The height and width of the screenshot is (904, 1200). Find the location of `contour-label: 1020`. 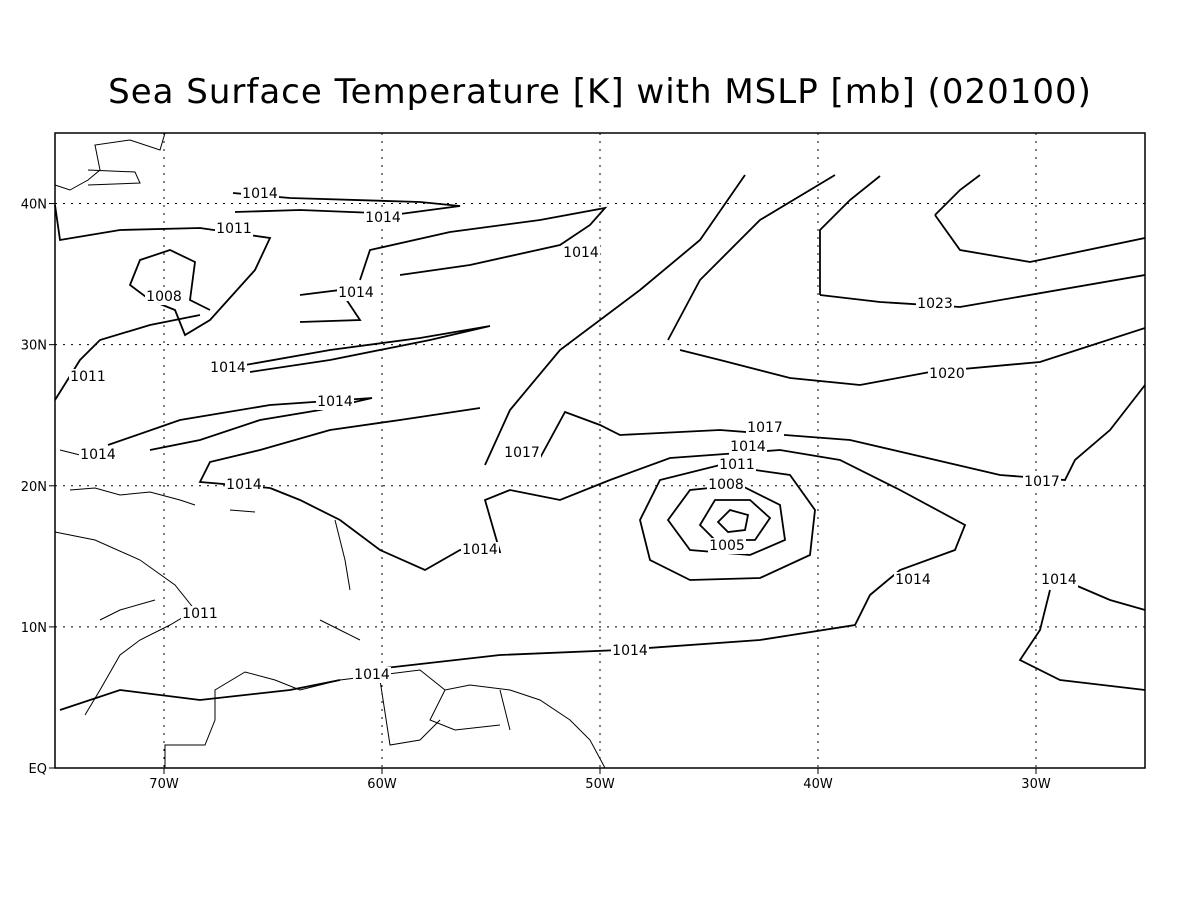

contour-label: 1020 is located at coordinates (947, 374).